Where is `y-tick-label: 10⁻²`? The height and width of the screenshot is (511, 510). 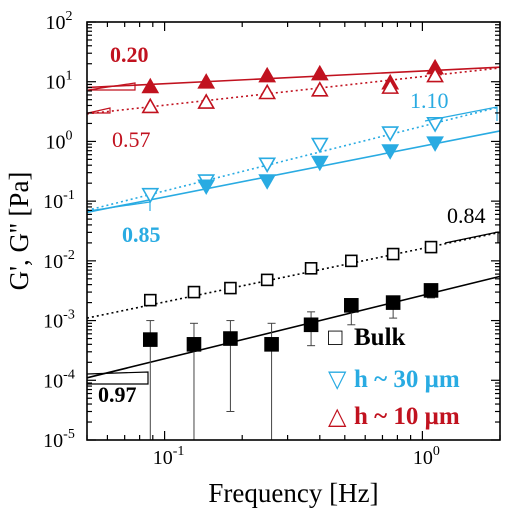
y-tick-label: 10⁻² is located at coordinates (59, 260).